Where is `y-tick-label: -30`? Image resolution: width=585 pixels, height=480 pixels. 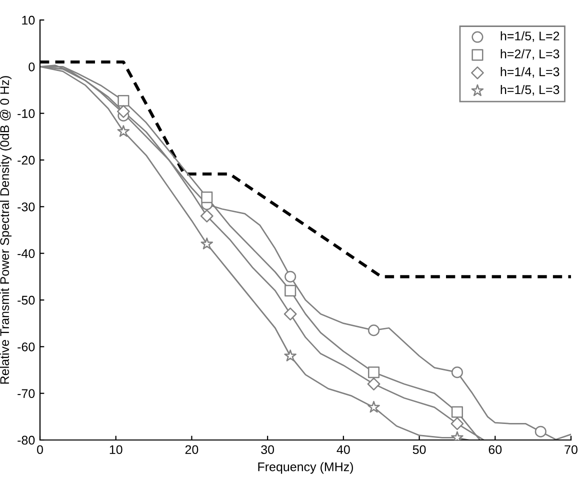
y-tick-label: -30 is located at coordinates (26, 207).